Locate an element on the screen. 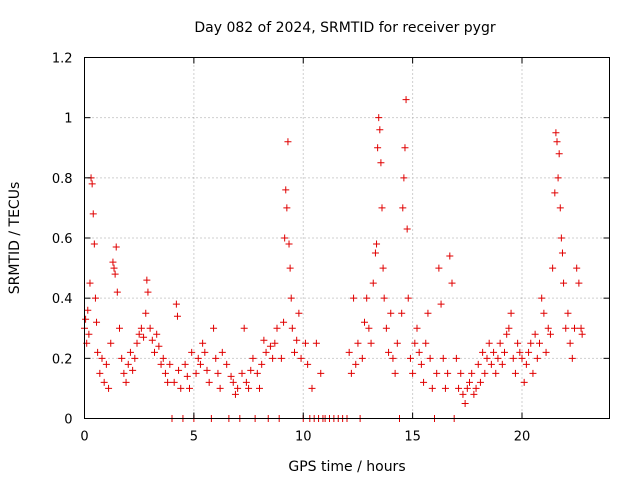  y-tick-label: 0.6 is located at coordinates (62, 239).